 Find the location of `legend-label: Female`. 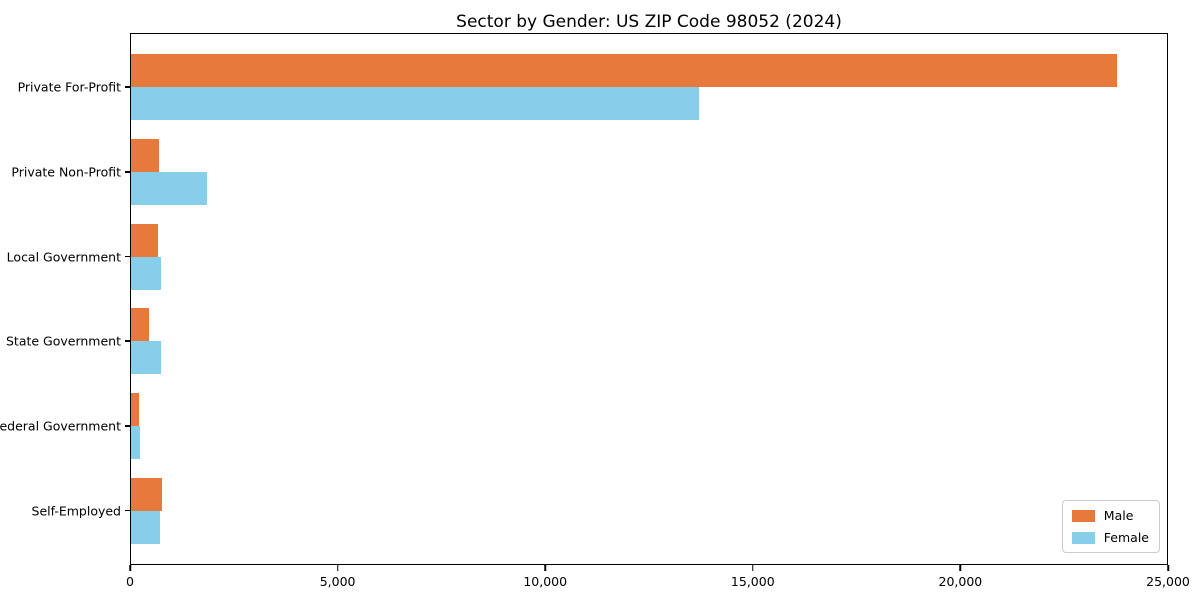

legend-label: Female is located at coordinates (1126, 537).